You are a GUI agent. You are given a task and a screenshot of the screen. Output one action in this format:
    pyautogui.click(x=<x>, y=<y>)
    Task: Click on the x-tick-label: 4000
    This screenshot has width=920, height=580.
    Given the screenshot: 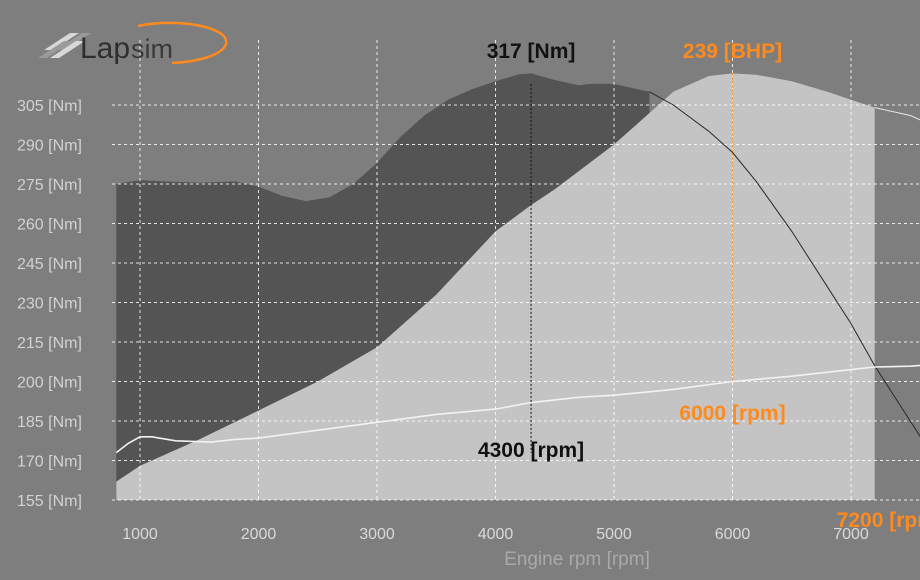 What is the action you would take?
    pyautogui.click(x=496, y=534)
    